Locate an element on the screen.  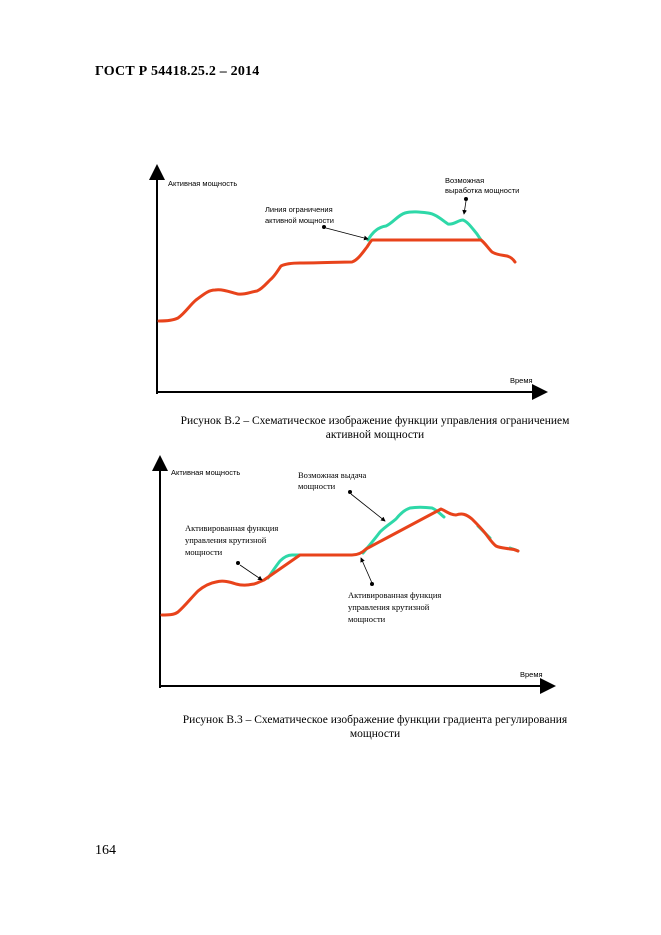
possible-power-curve-left is located at coordinates (284, 566).